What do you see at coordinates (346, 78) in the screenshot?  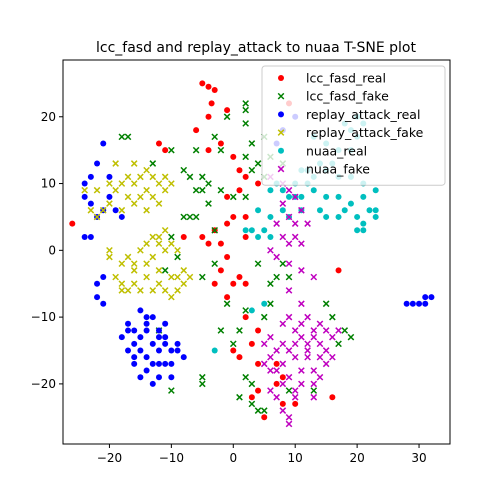 I see `legend-label: lcc_fasd_real` at bounding box center [346, 78].